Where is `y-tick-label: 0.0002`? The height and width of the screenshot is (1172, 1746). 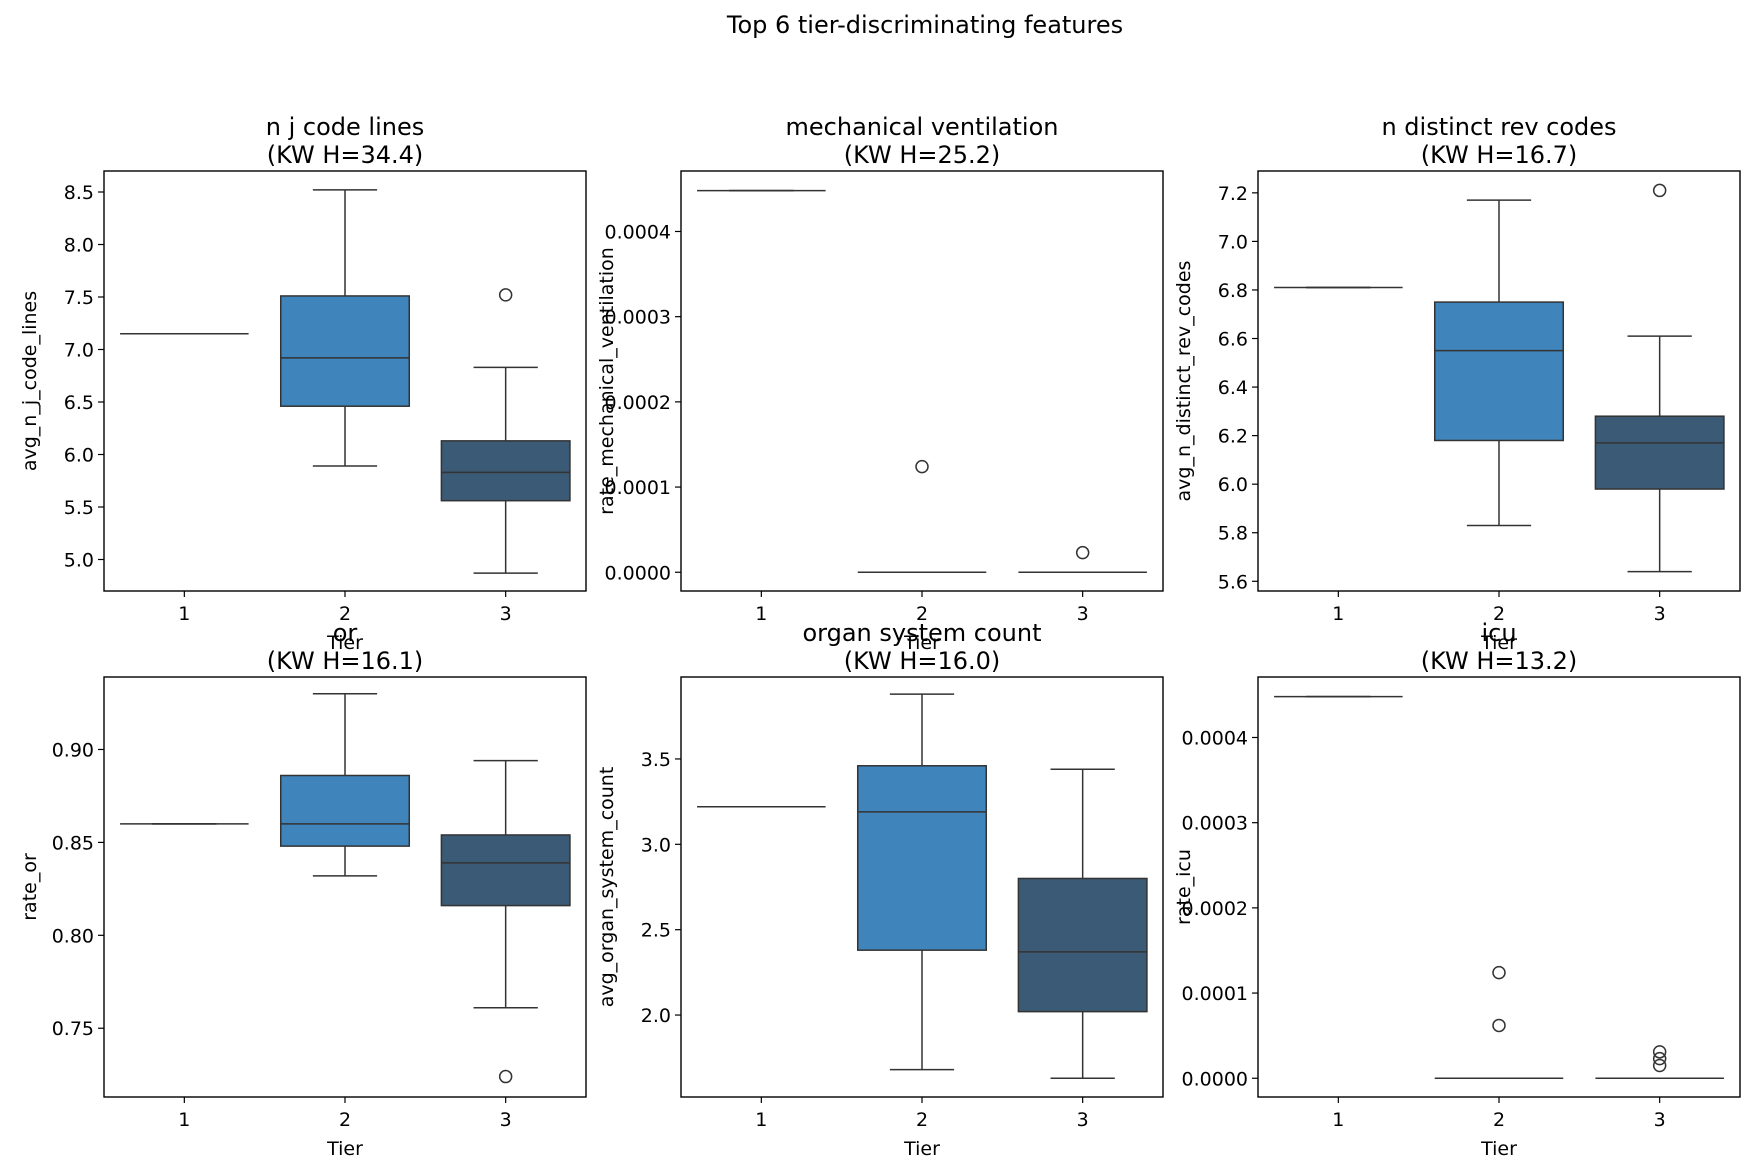 y-tick-label: 0.0002 is located at coordinates (1215, 909).